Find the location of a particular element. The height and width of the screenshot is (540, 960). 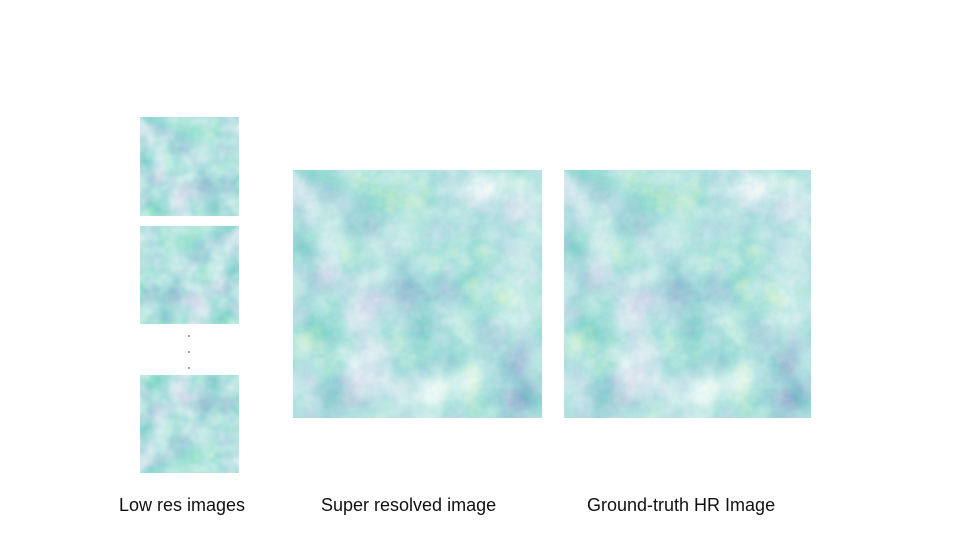

super-resolved-image is located at coordinates (417, 294).